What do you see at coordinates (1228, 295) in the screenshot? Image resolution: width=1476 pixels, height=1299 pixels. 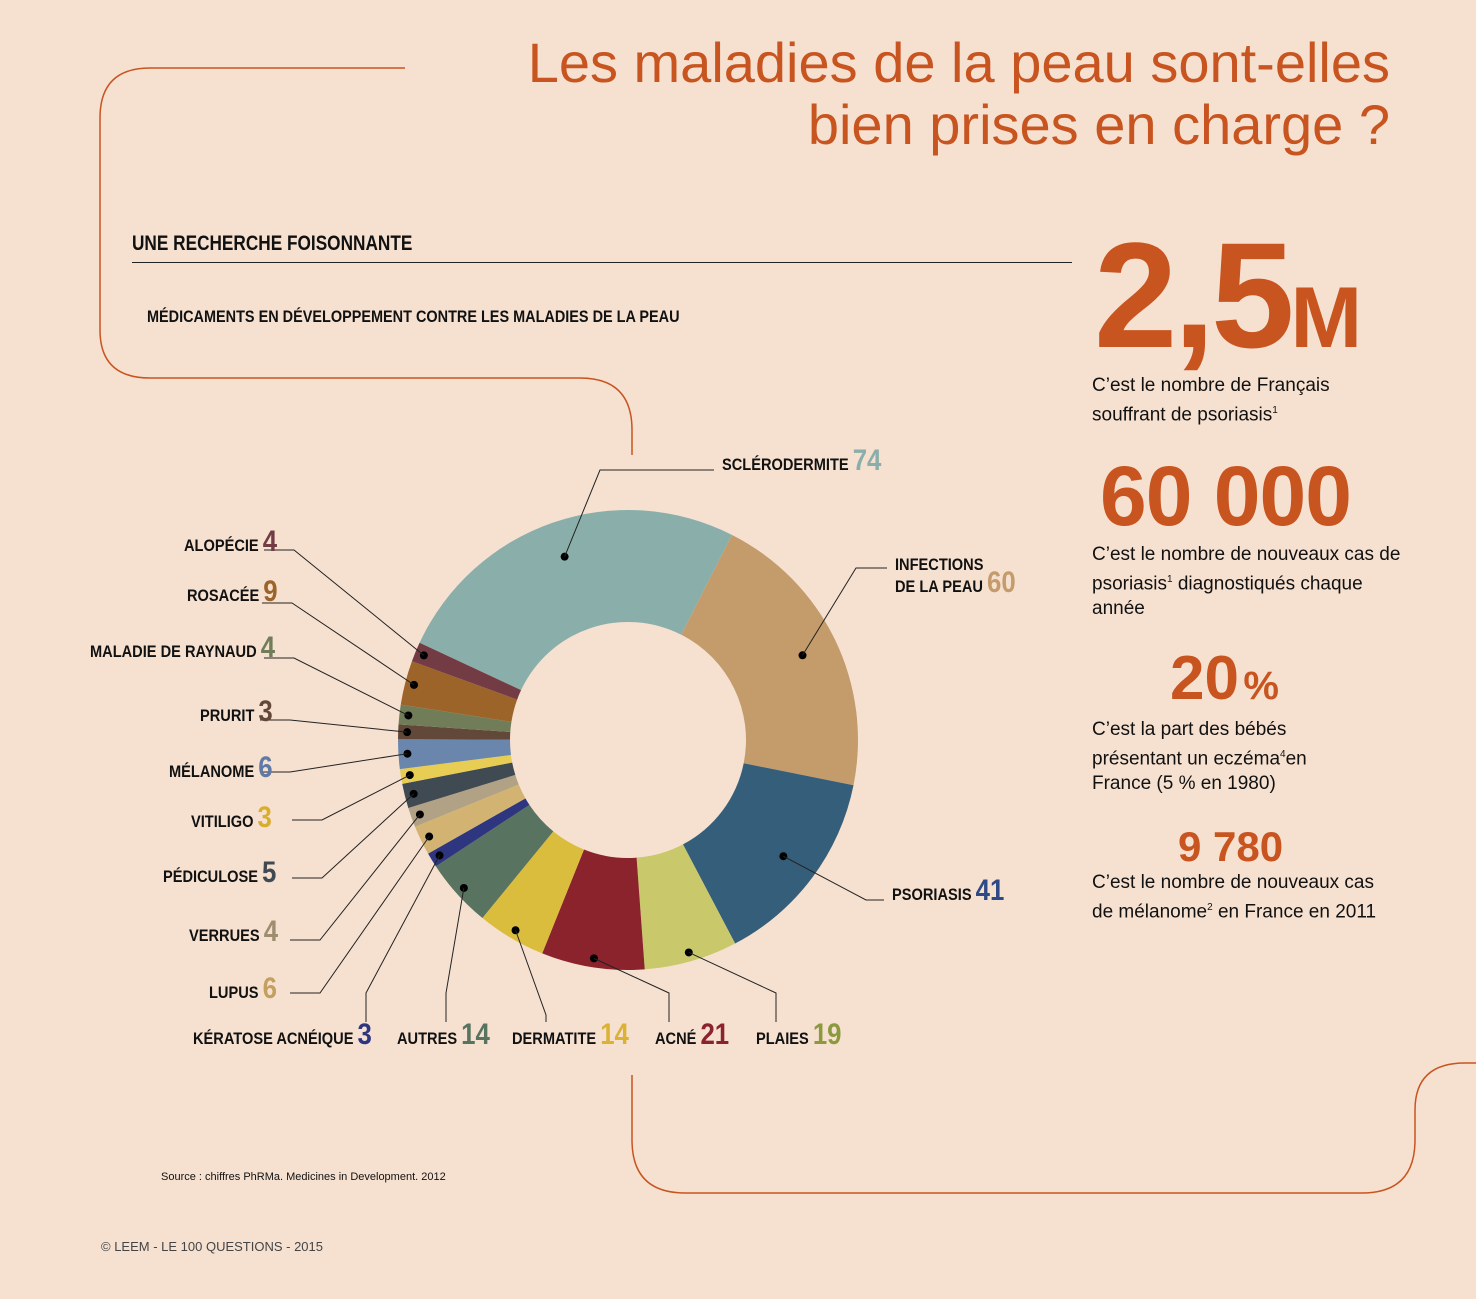 I see `stat-value-psoriasis-patients: 2,5M` at bounding box center [1228, 295].